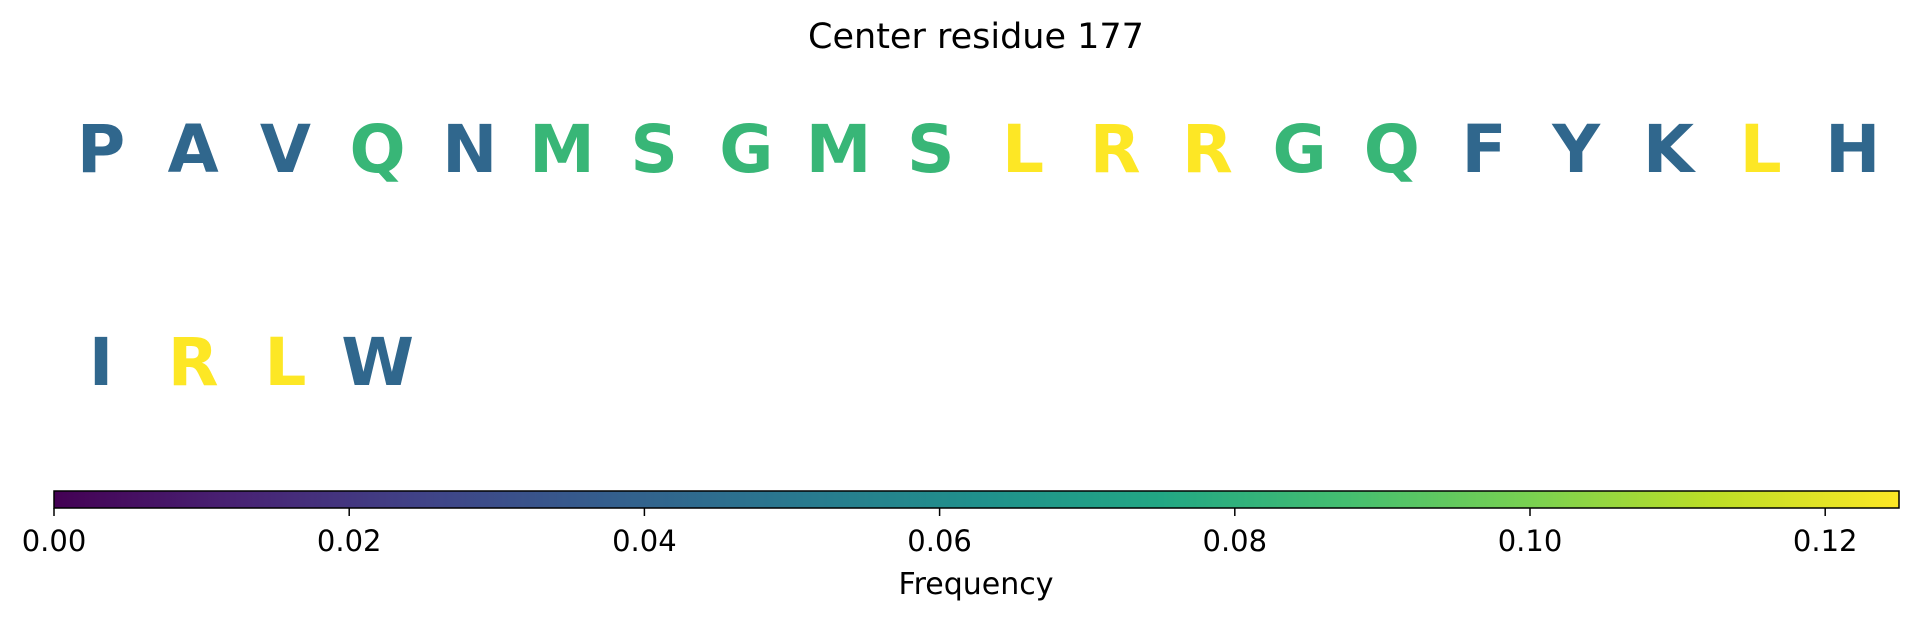 This screenshot has width=1917, height=619. I want to click on colorbar-tick-label: 0.02, so click(349, 541).